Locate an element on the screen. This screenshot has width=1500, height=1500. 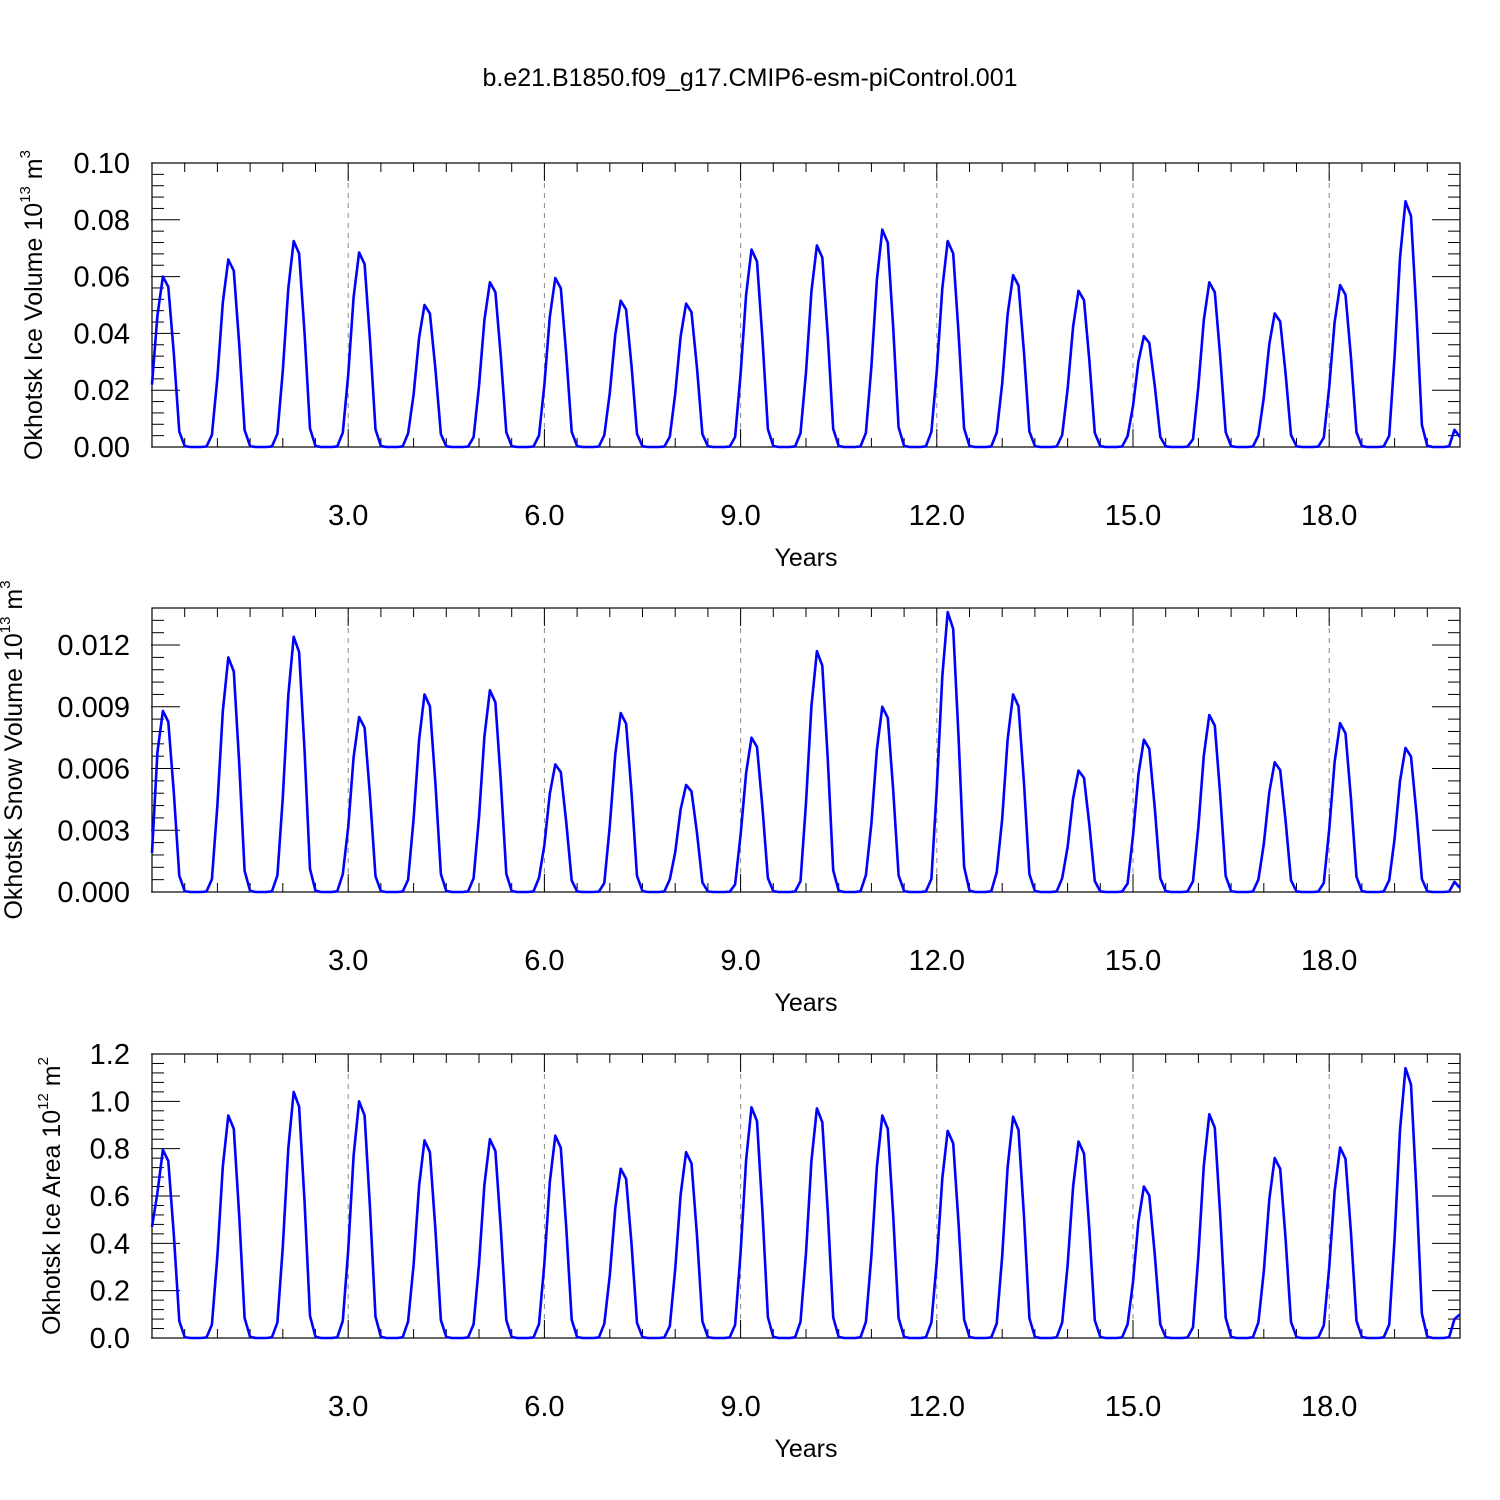
y-axis-label-text: Okhotsk Ice Area 10 is located at coordinates (52, 1222).